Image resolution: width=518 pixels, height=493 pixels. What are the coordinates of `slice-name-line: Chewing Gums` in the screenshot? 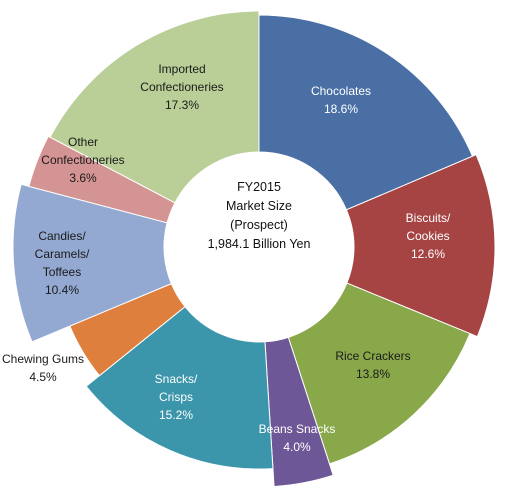 It's located at (43, 359).